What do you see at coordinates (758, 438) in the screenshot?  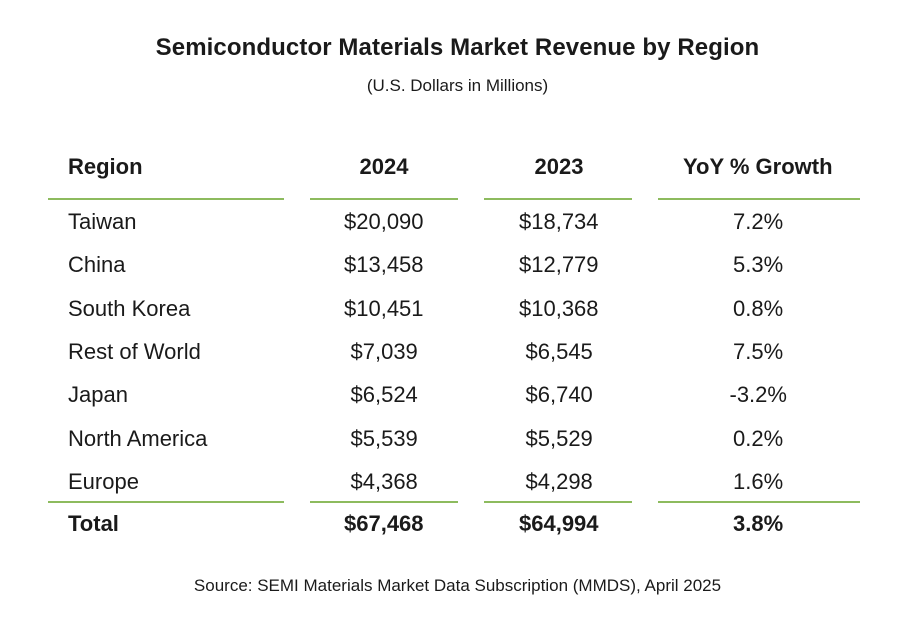 I see `table-cell-yoy-growth: 0.2%` at bounding box center [758, 438].